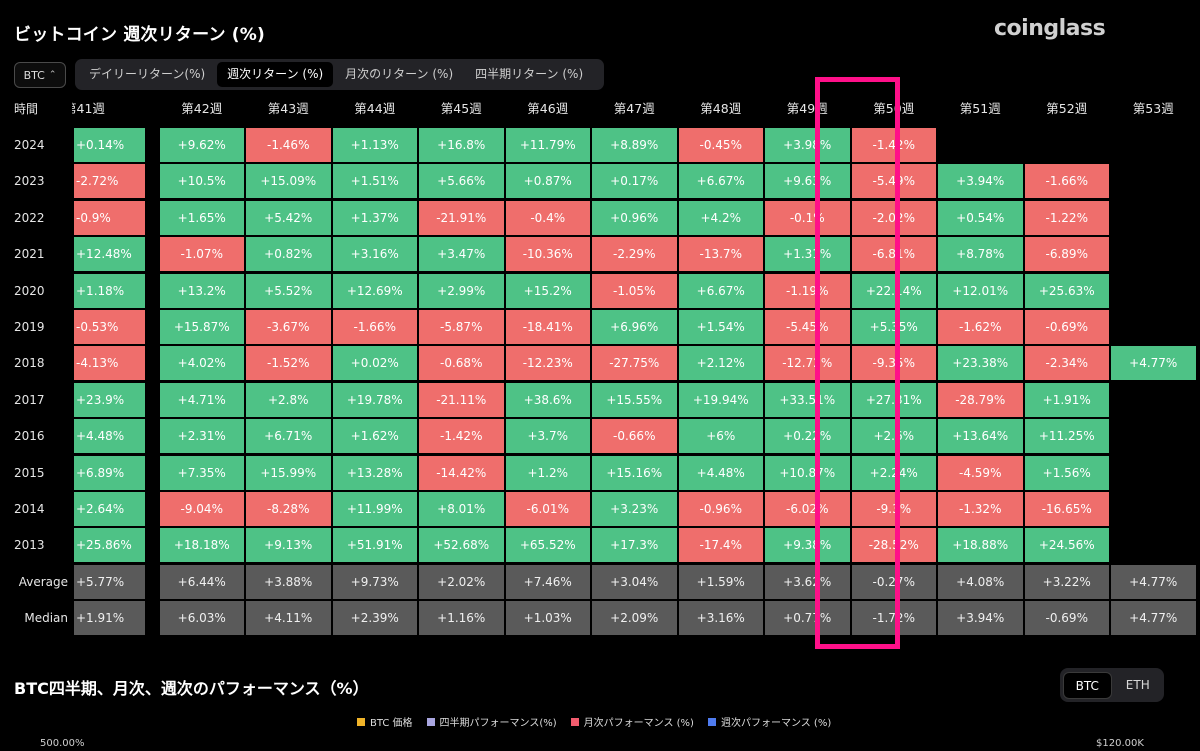 This screenshot has height=751, width=1200. I want to click on tab-0: デイリーリターン(%), so click(147, 74).